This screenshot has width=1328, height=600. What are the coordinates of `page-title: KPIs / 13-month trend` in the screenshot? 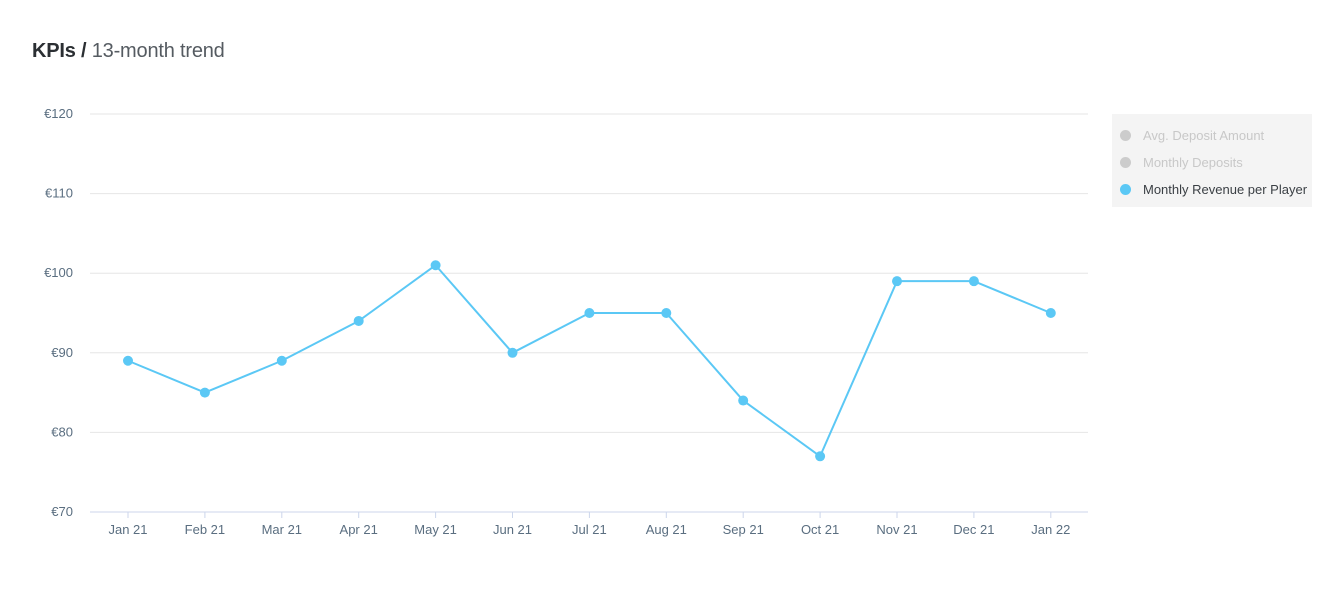 It's located at (128, 51).